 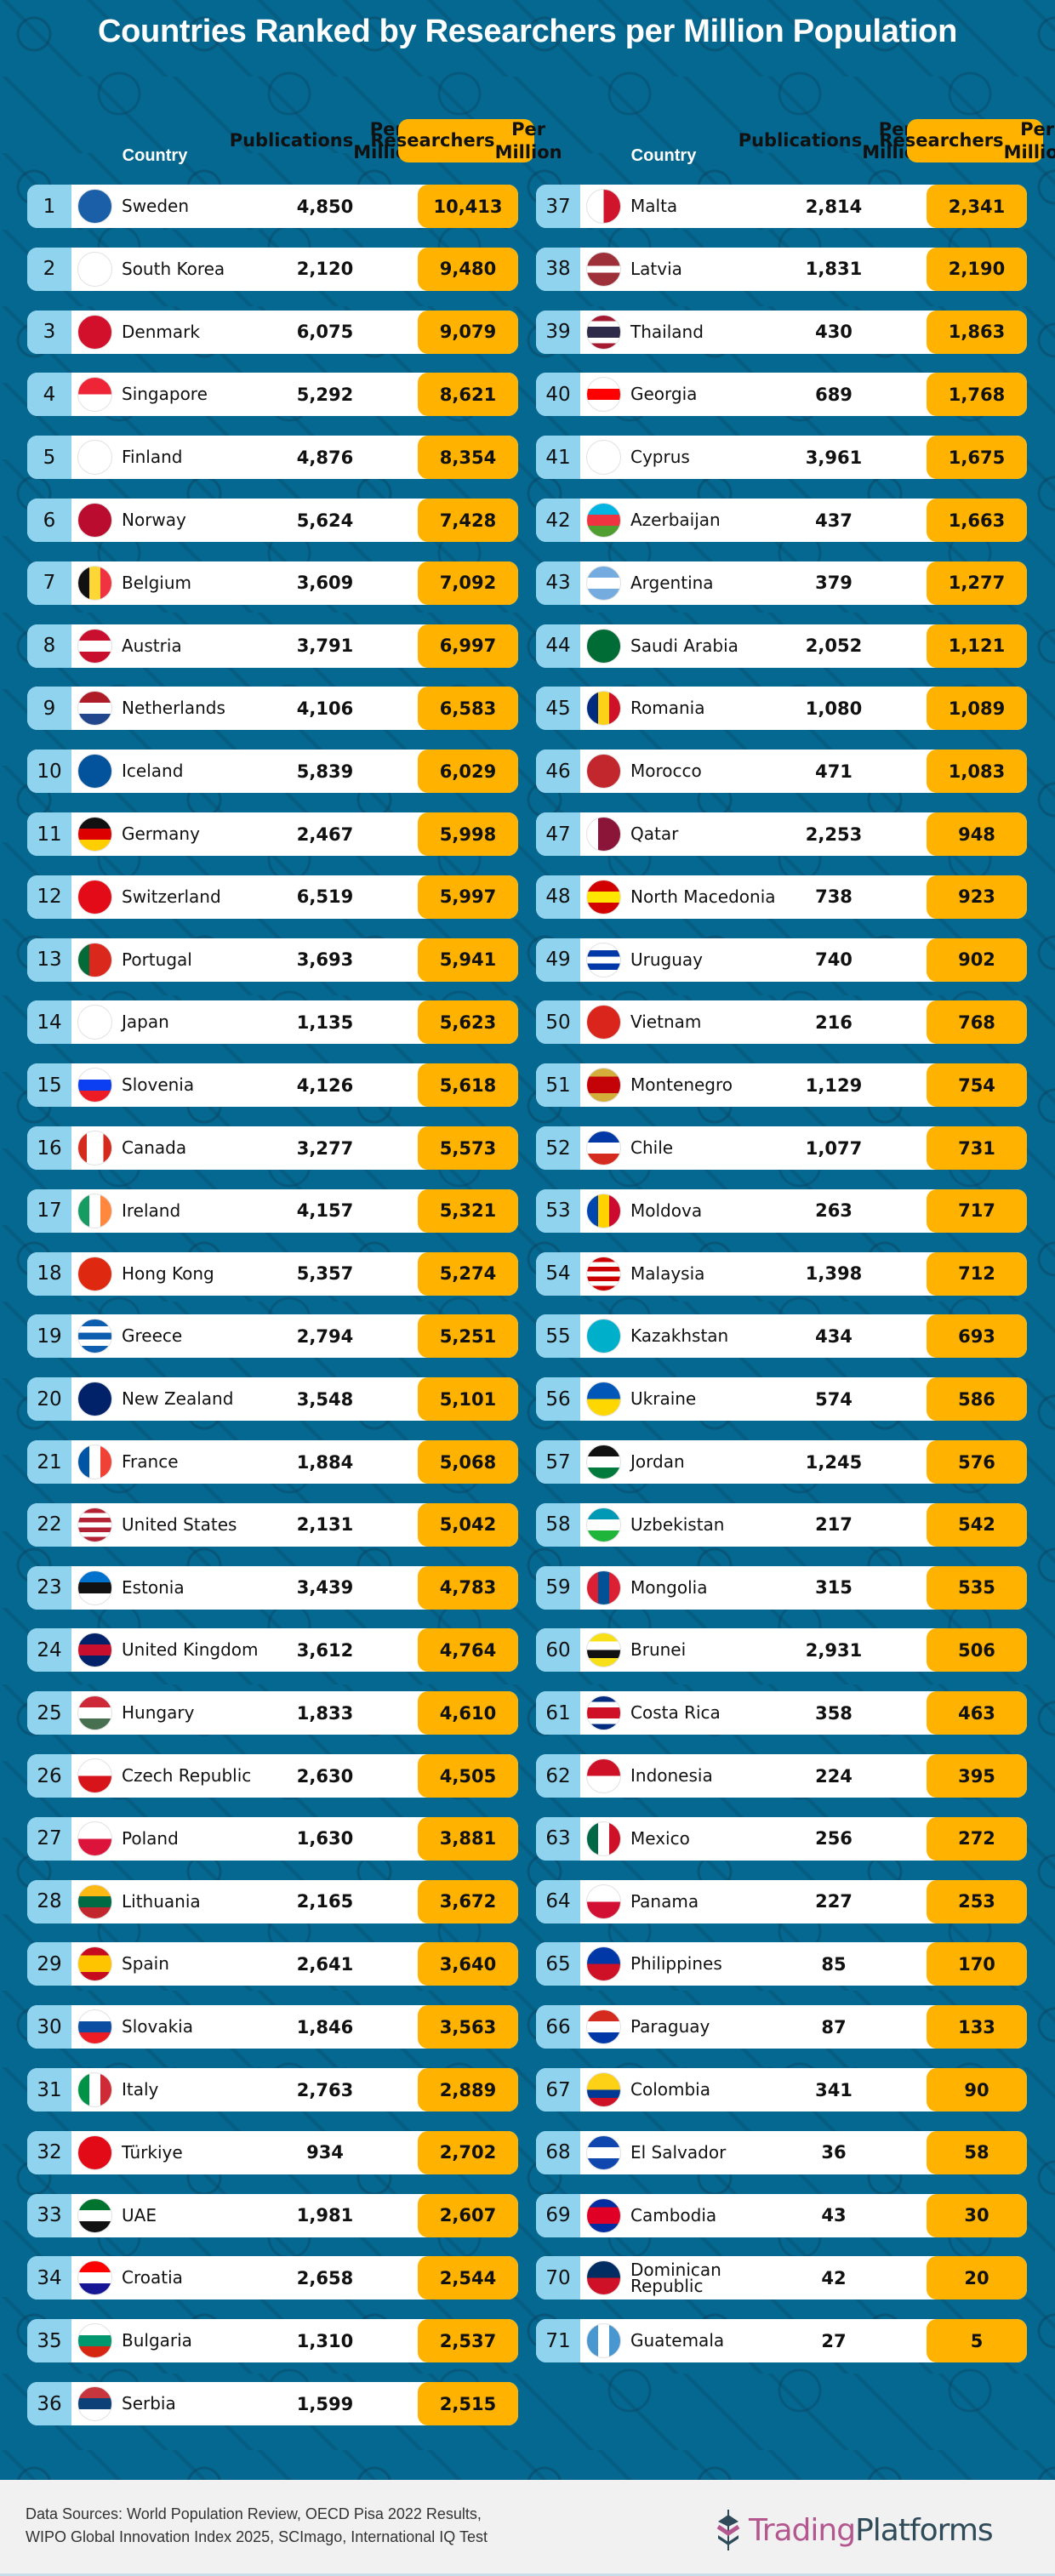 What do you see at coordinates (49, 2278) in the screenshot?
I see `rank-cell: 34` at bounding box center [49, 2278].